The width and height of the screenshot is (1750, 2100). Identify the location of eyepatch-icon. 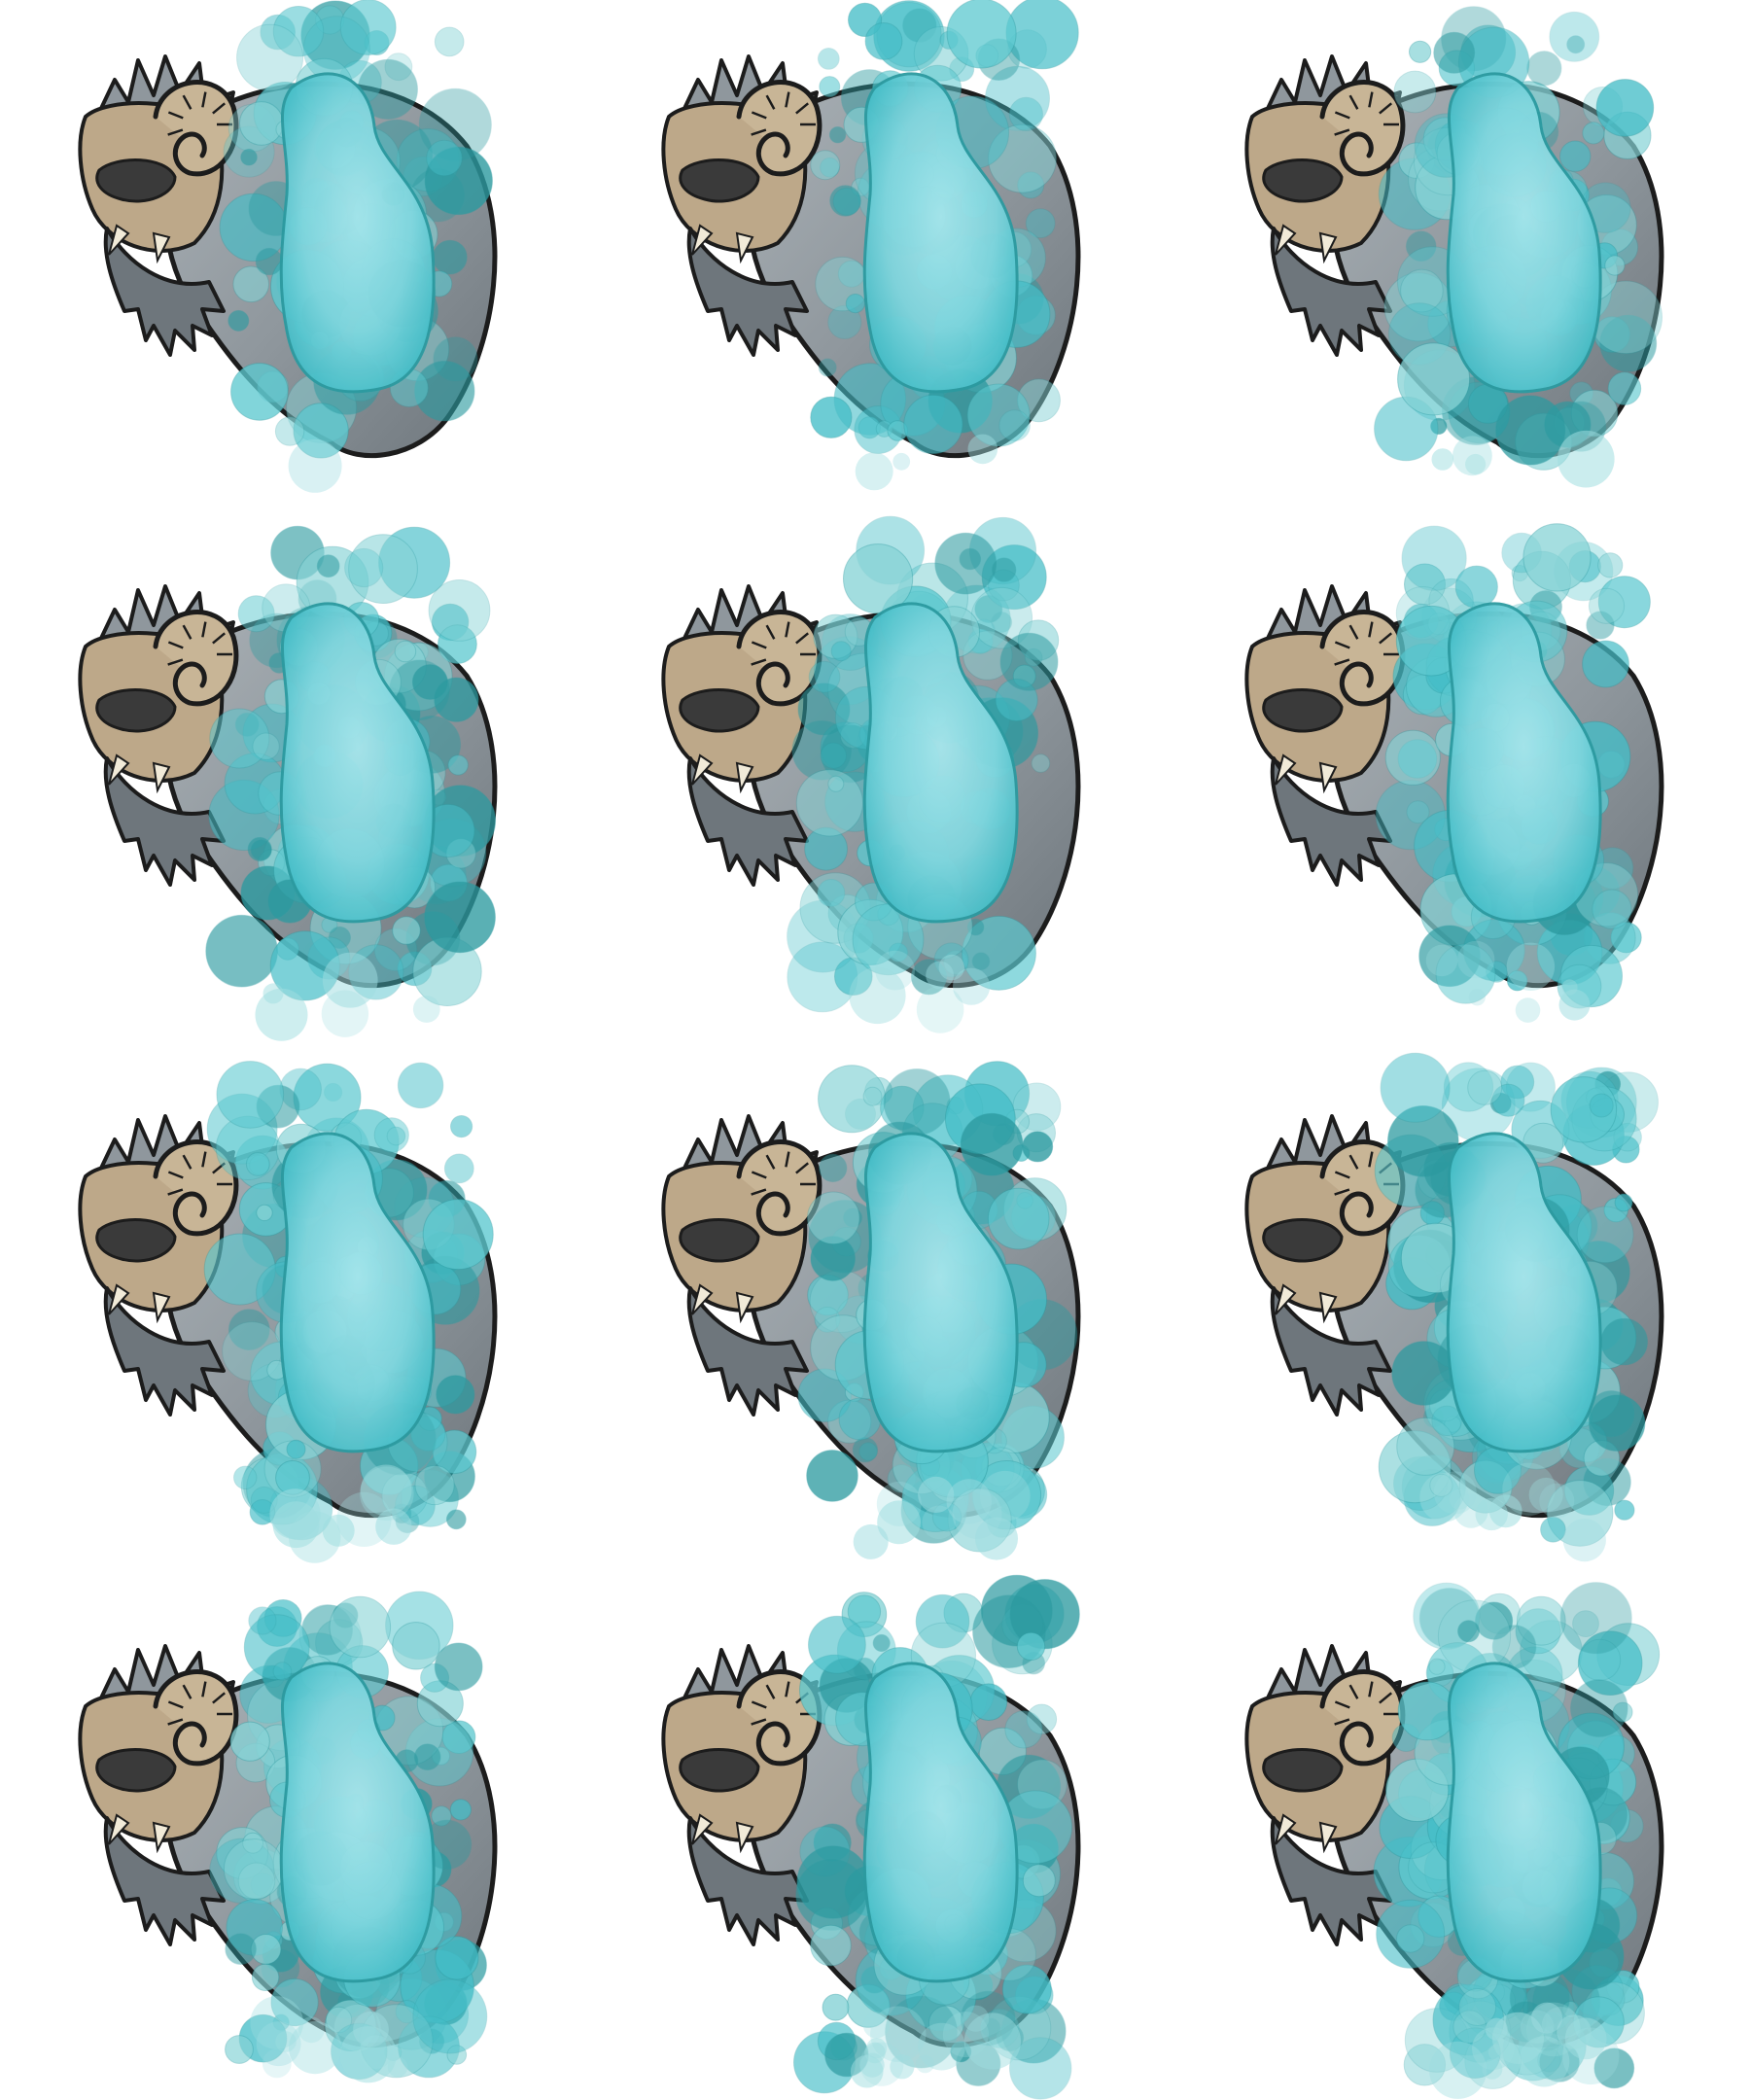
(136, 1240).